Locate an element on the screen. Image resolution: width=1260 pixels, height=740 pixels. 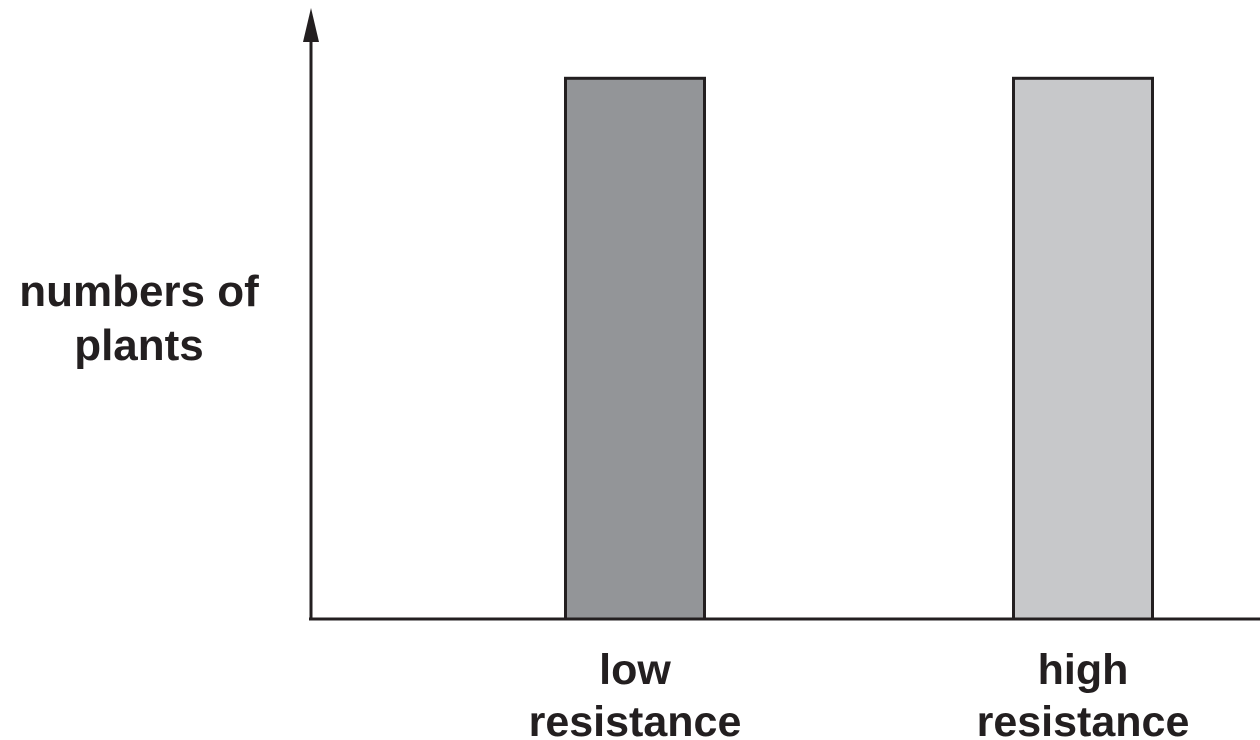
y-axis-label: numbers of plants is located at coordinates (139, 318).